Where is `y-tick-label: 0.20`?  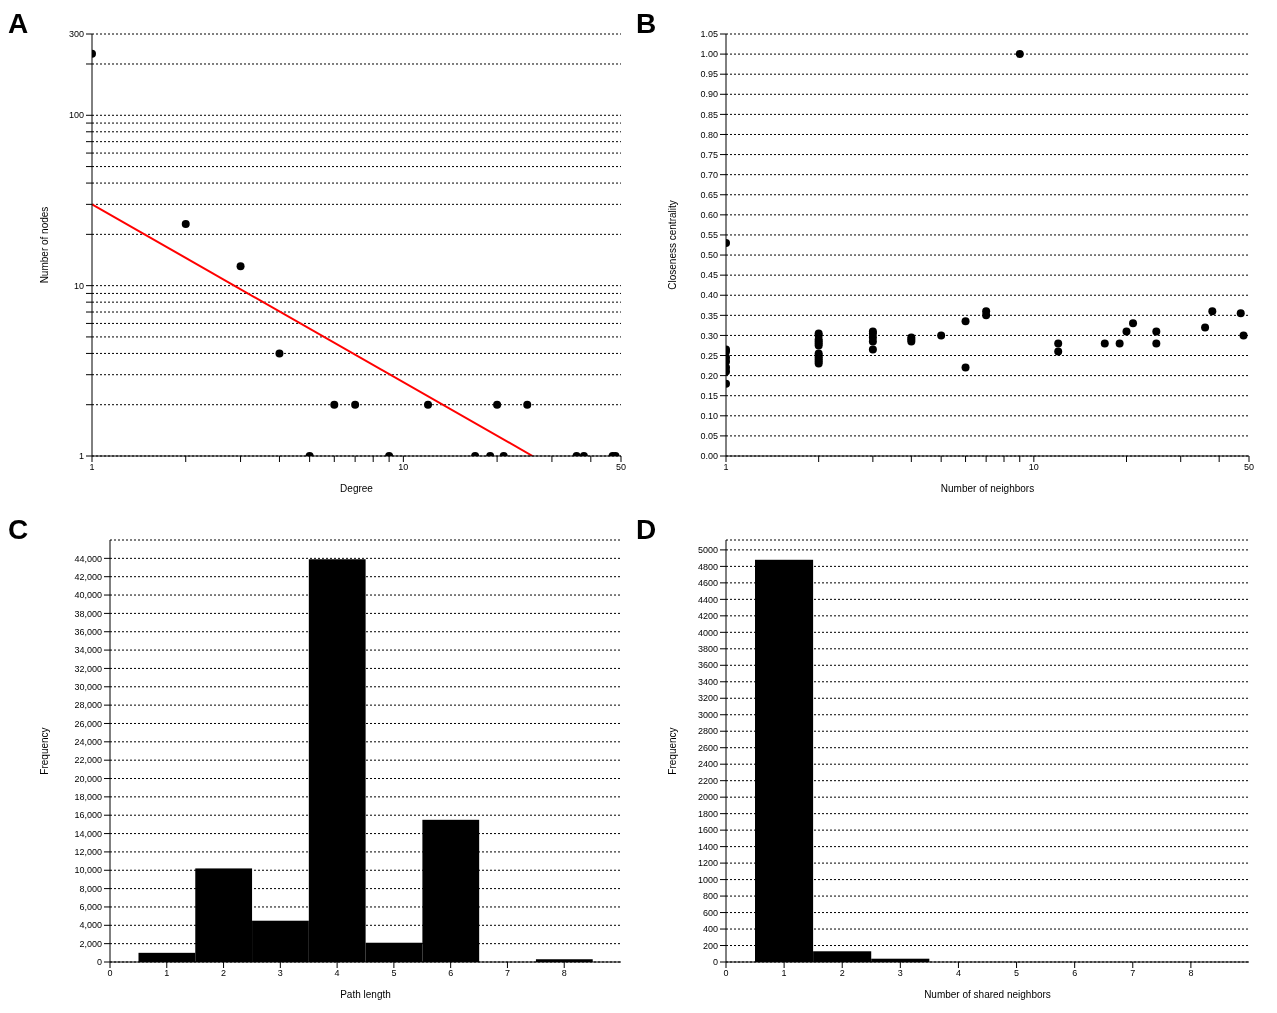
y-tick-label: 0.20 is located at coordinates (709, 375).